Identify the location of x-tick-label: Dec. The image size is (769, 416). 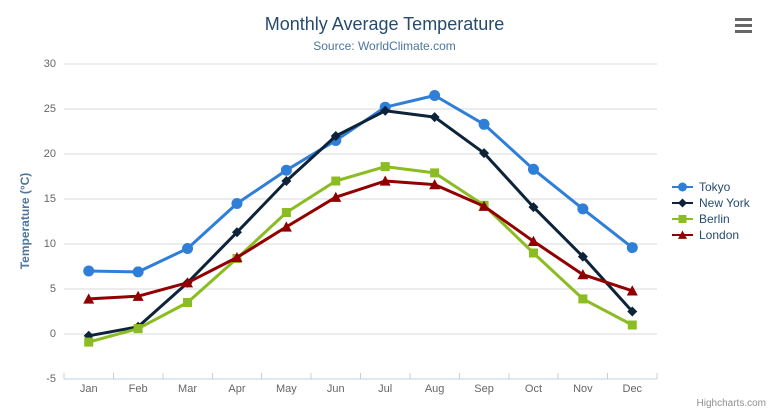
(632, 389).